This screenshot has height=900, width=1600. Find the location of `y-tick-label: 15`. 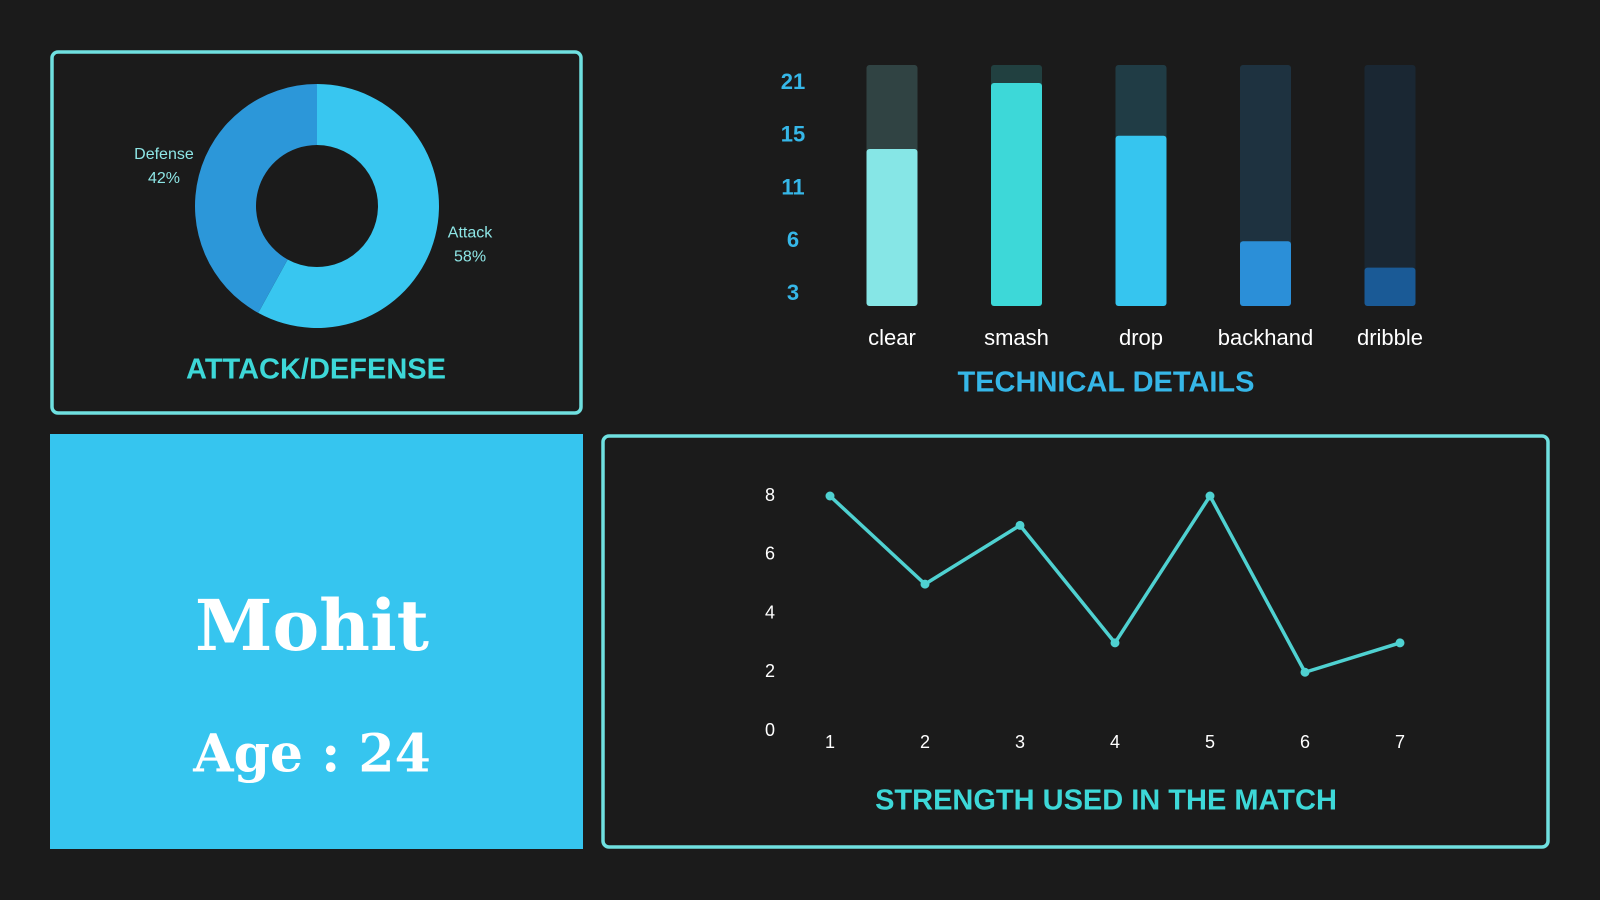

y-tick-label: 15 is located at coordinates (793, 134).